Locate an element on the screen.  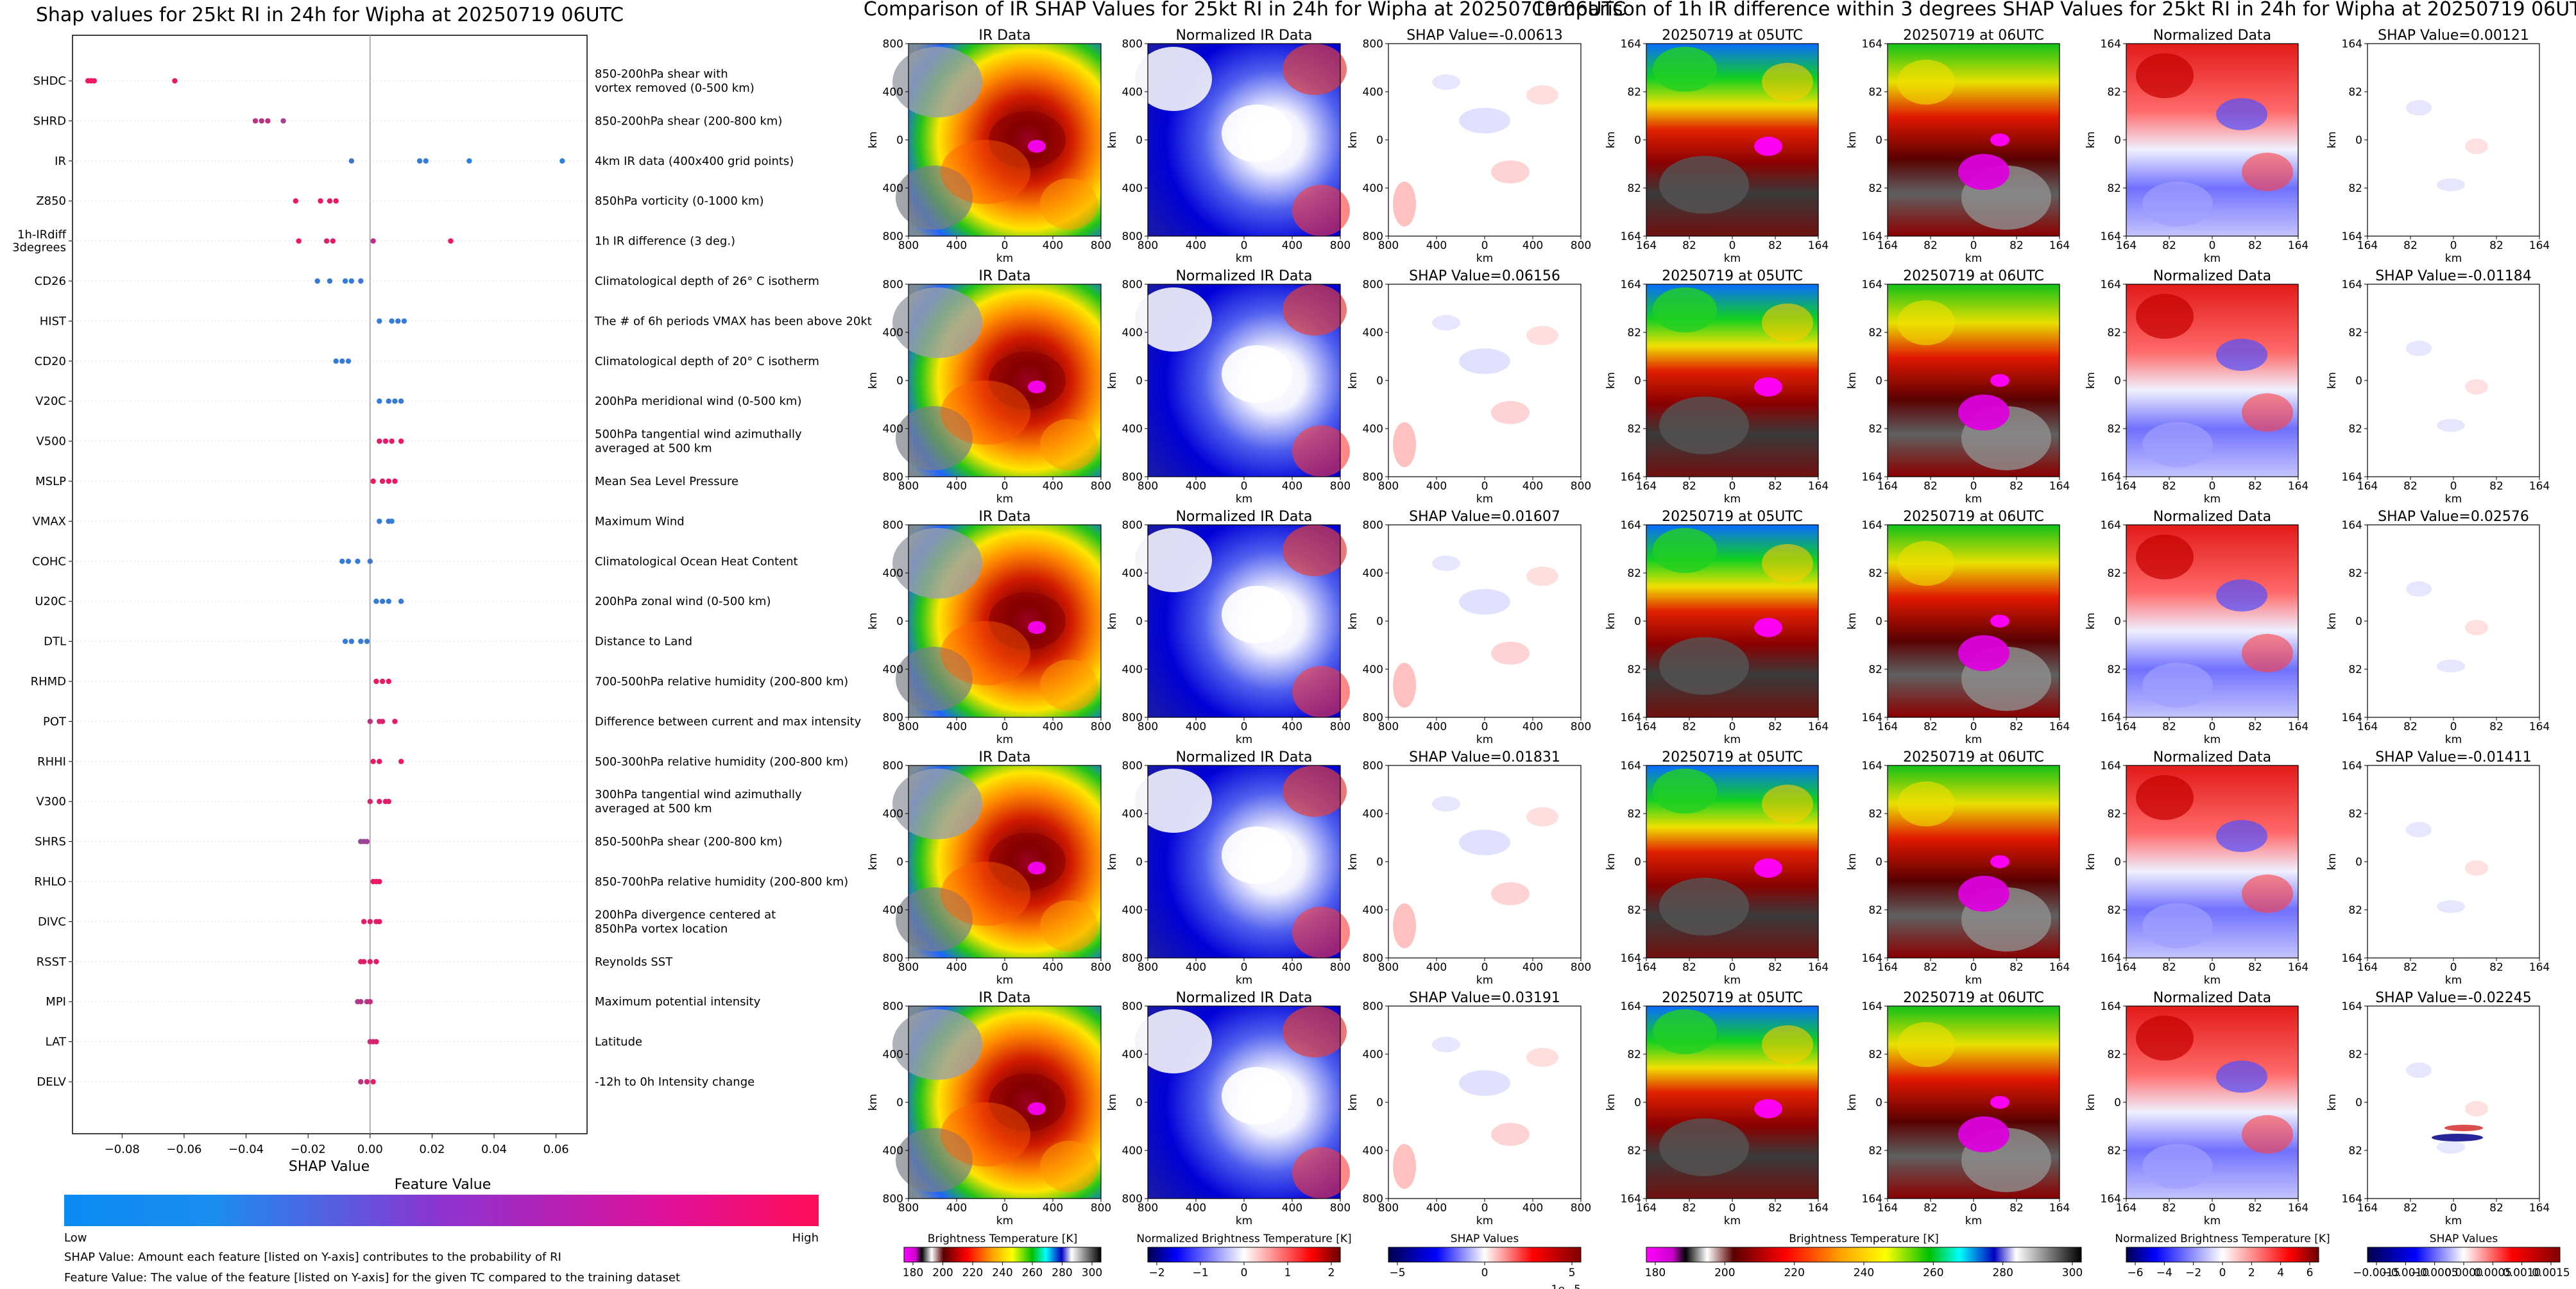
colorbar-tick-label: 220 is located at coordinates (972, 1273).